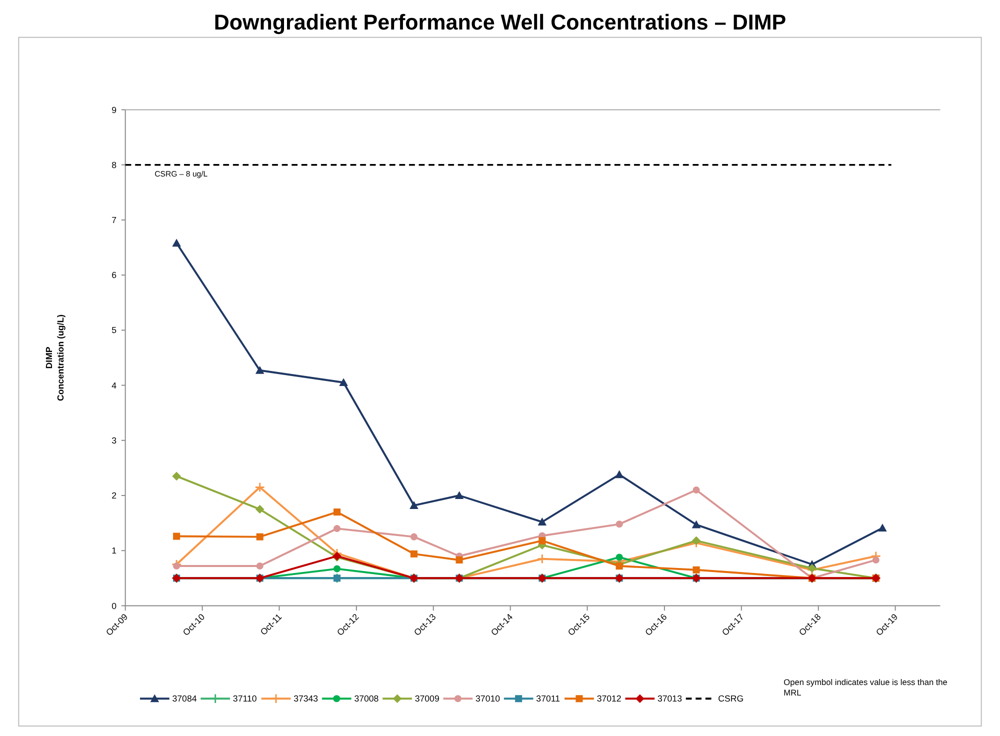 Image resolution: width=1000 pixels, height=736 pixels. Describe the element at coordinates (181, 174) in the screenshot. I see `ref-line-label: CSRG – 8 ug/L` at that location.